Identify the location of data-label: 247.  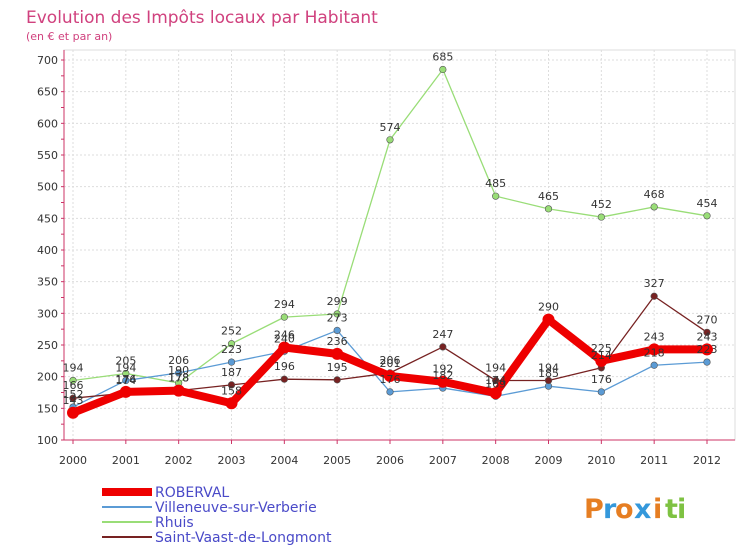
(442, 334).